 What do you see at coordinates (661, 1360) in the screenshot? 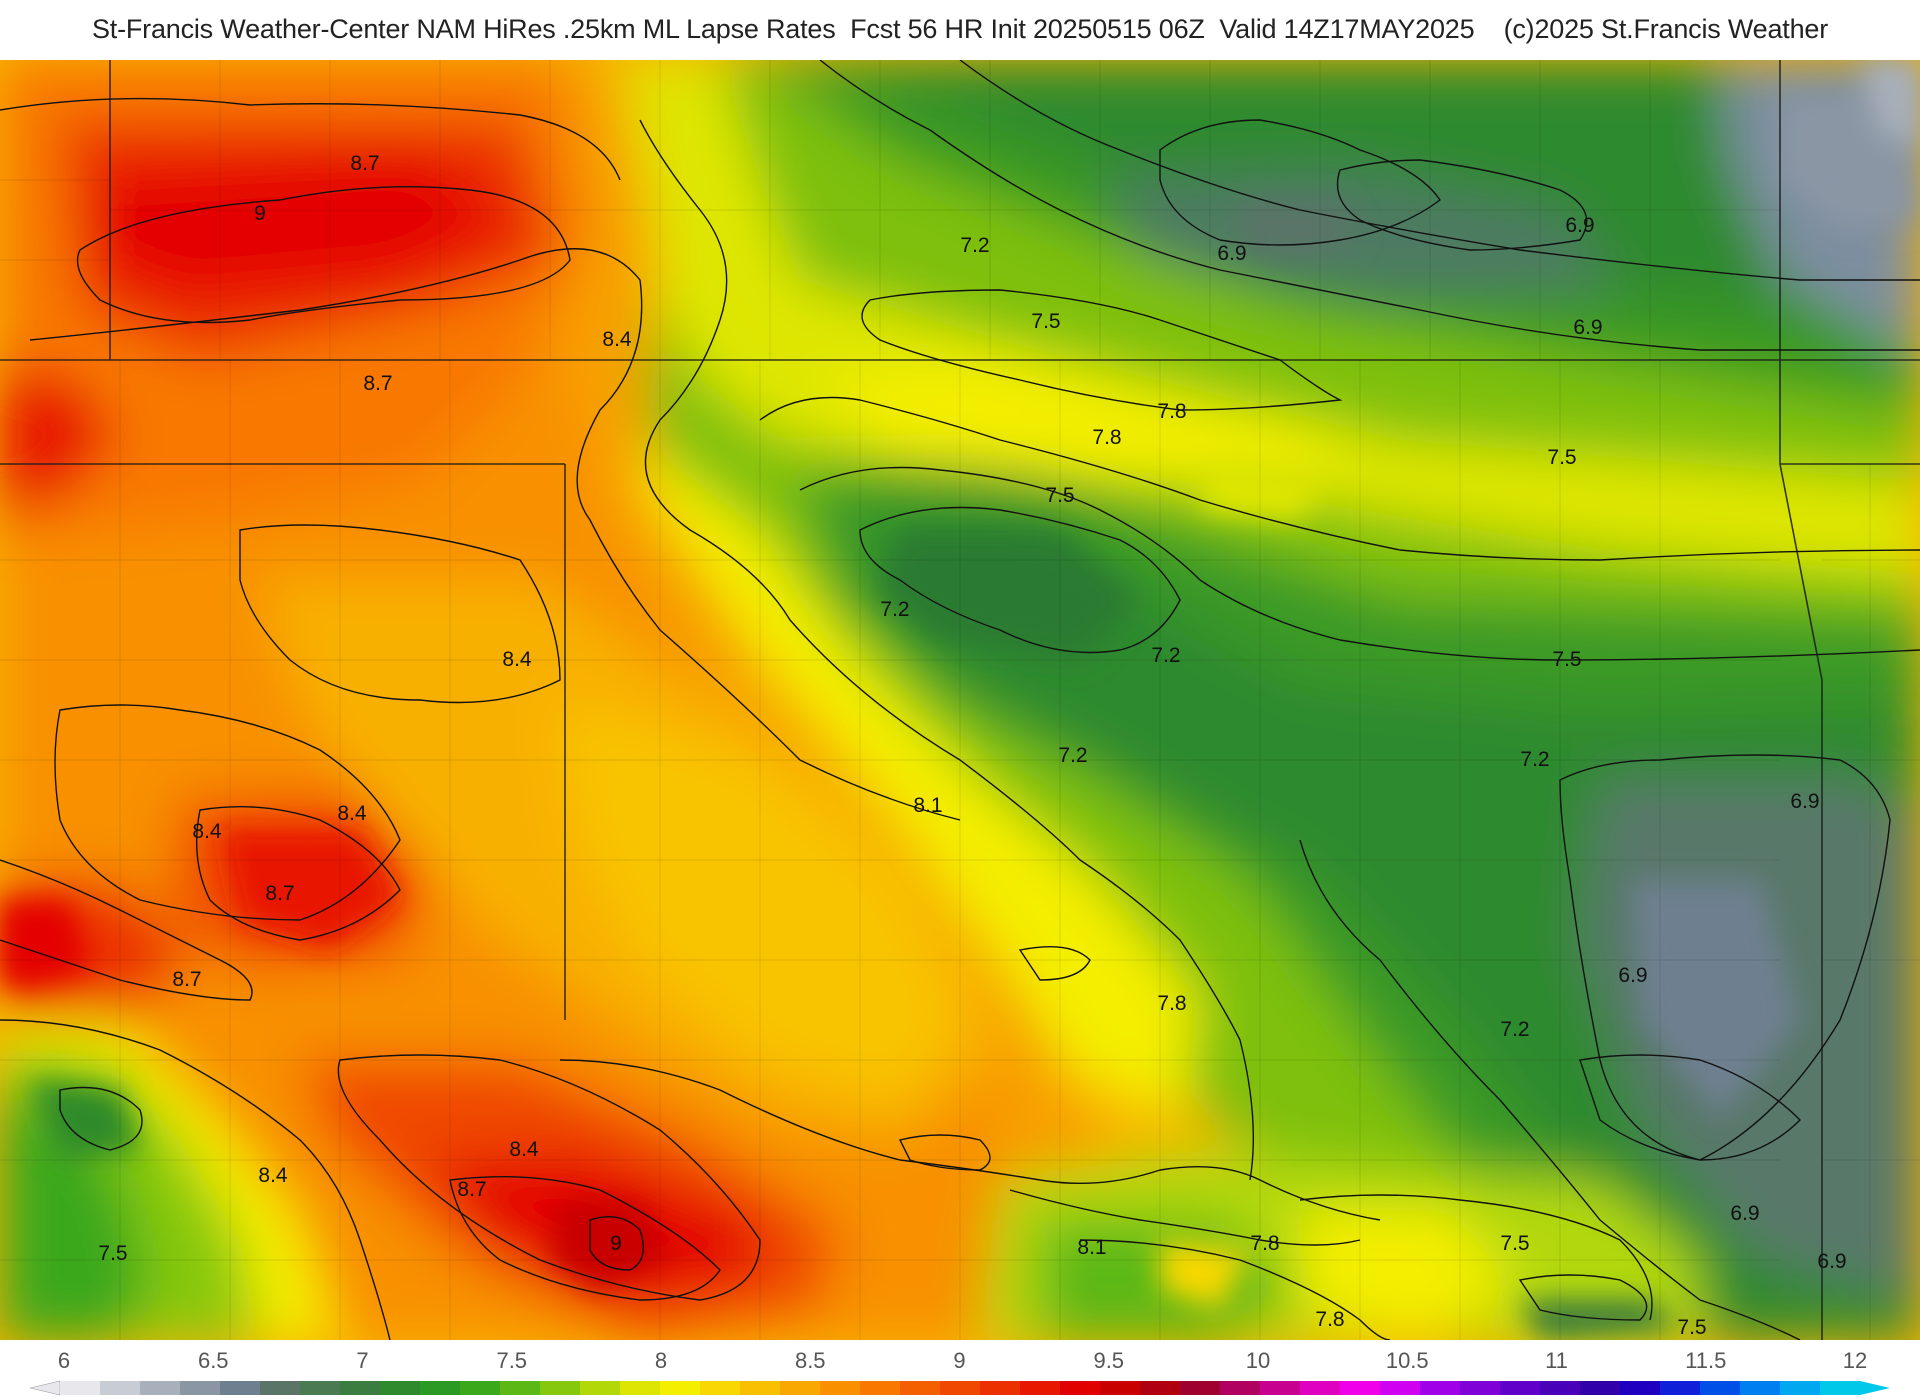
I see `color-scale-tick-label: 8` at bounding box center [661, 1360].